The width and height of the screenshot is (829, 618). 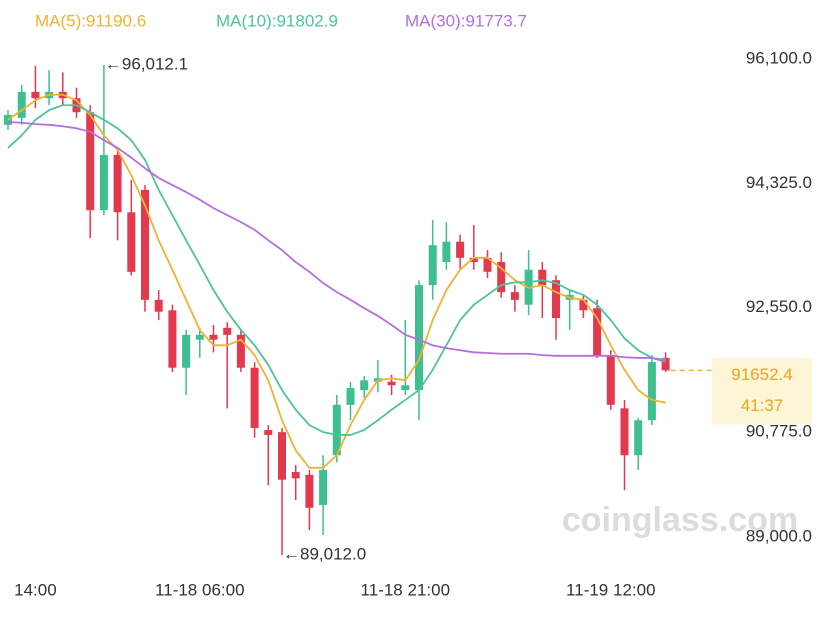 What do you see at coordinates (90, 20) in the screenshot?
I see `legend-entry: MA(5):91190.6` at bounding box center [90, 20].